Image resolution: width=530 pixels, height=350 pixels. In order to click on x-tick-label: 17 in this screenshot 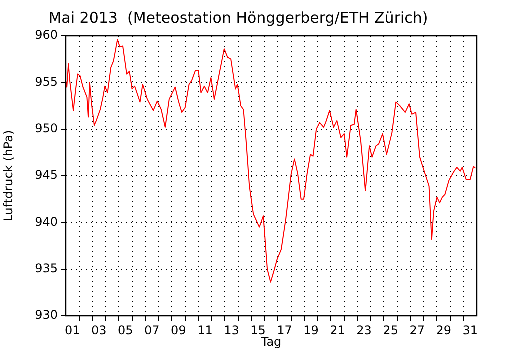, I will do `click(284, 330)`.